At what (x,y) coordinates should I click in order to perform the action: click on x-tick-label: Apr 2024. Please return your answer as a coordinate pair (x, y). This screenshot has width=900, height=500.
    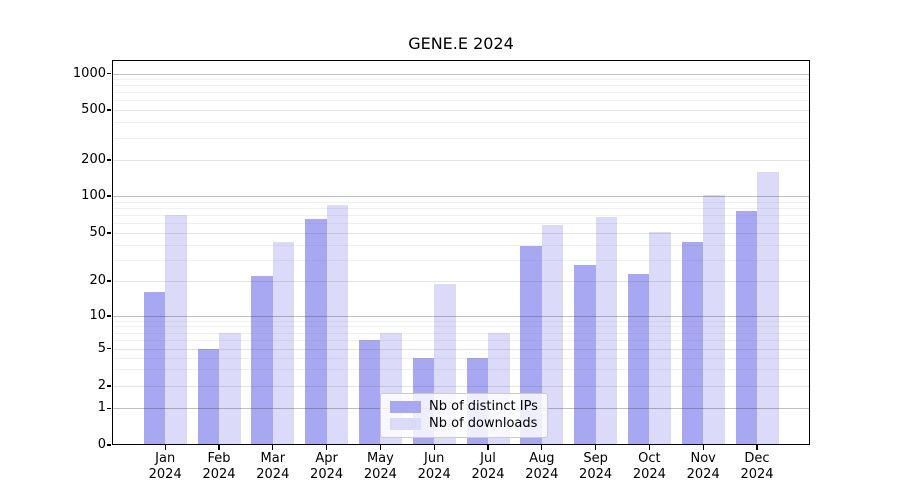
    Looking at the image, I should click on (327, 466).